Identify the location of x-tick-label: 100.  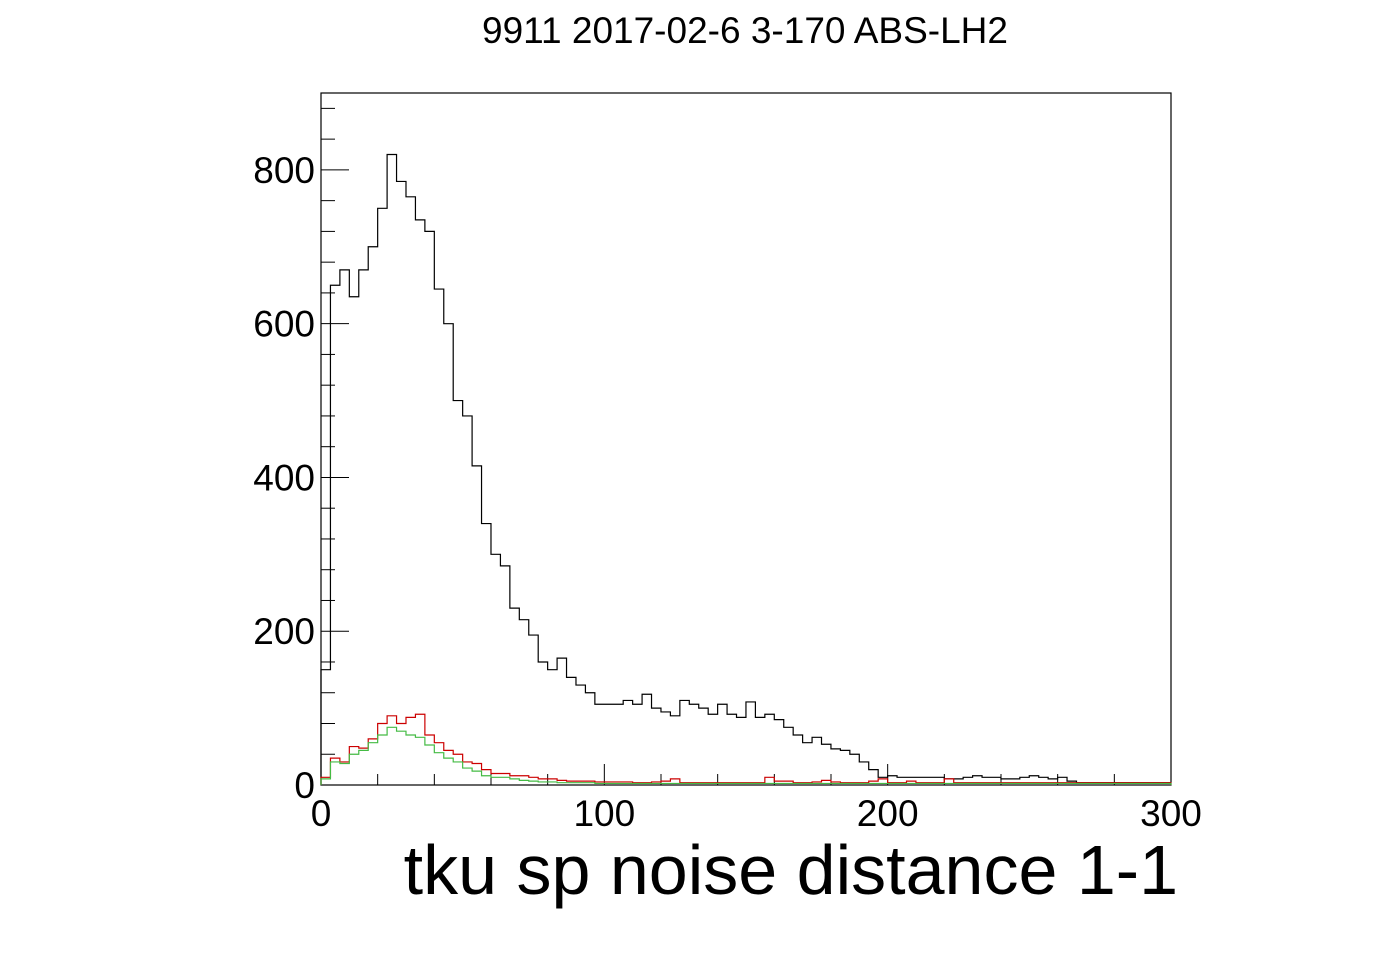
(604, 813).